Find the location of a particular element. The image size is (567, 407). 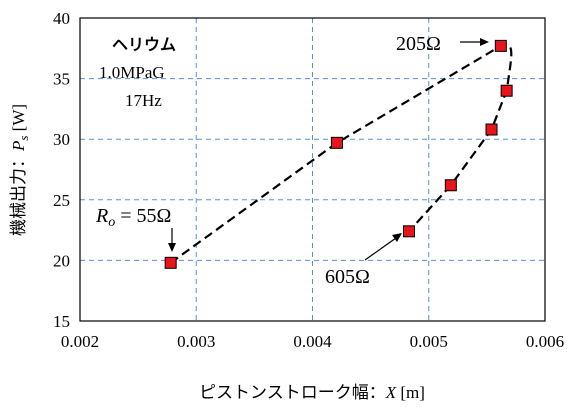

y-tick-labels: 15 20 25 30 35 40 is located at coordinates (61, 170).